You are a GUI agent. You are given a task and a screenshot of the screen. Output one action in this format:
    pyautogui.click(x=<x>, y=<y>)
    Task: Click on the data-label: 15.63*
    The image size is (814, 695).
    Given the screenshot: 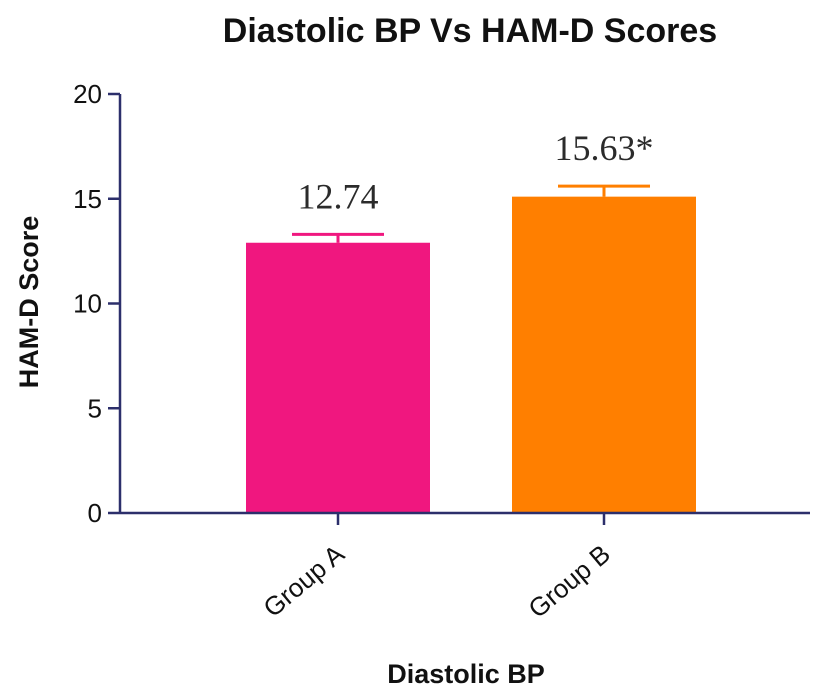 What is the action you would take?
    pyautogui.click(x=604, y=148)
    